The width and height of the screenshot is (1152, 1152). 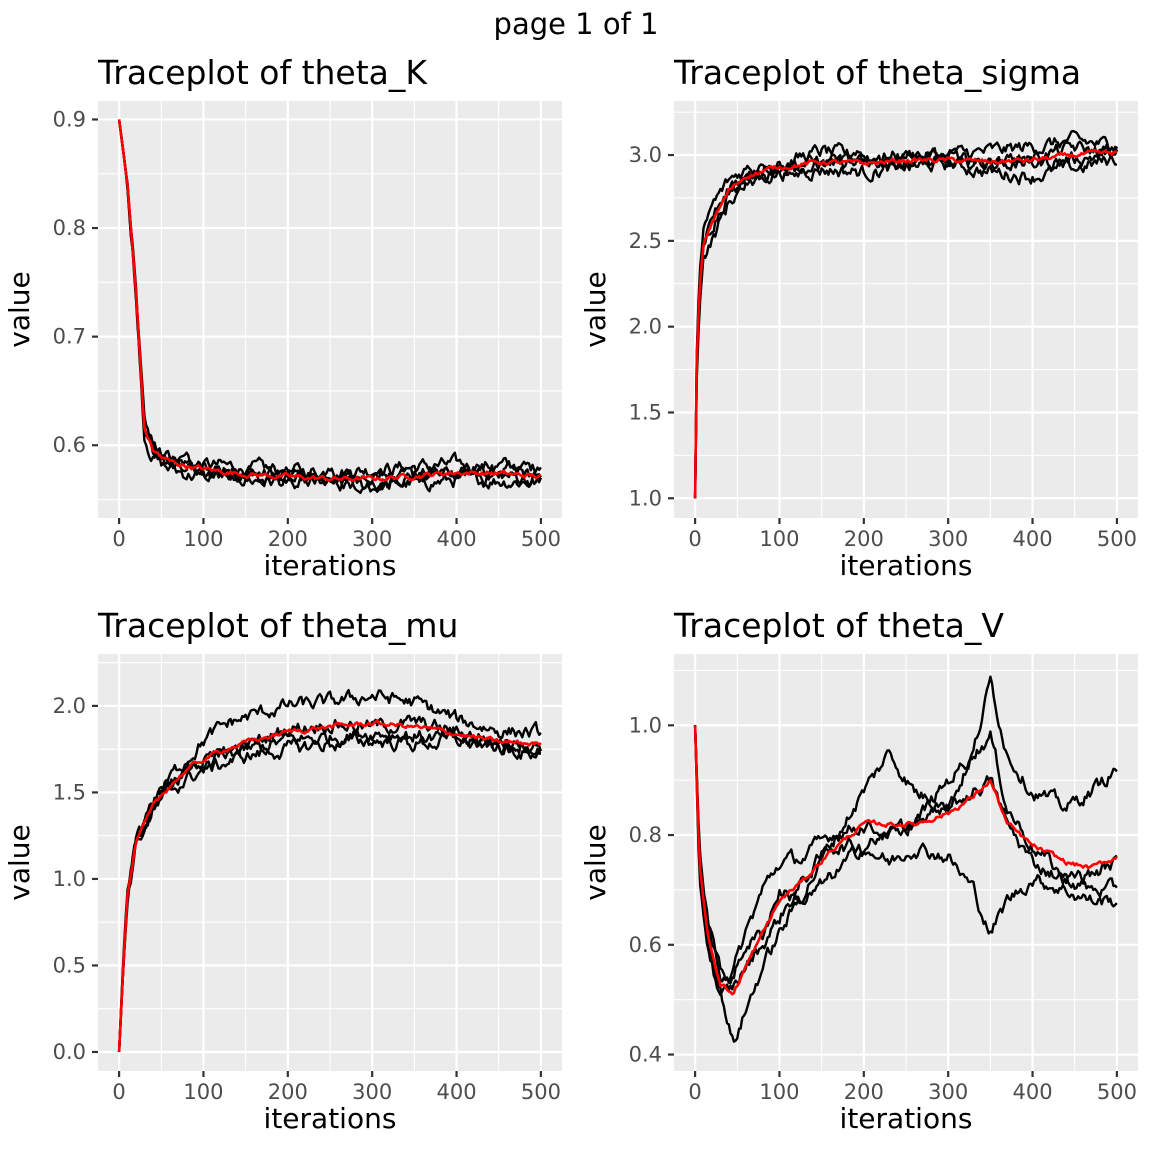 What do you see at coordinates (877, 72) in the screenshot?
I see `panel-title: Traceplot of theta_sigma` at bounding box center [877, 72].